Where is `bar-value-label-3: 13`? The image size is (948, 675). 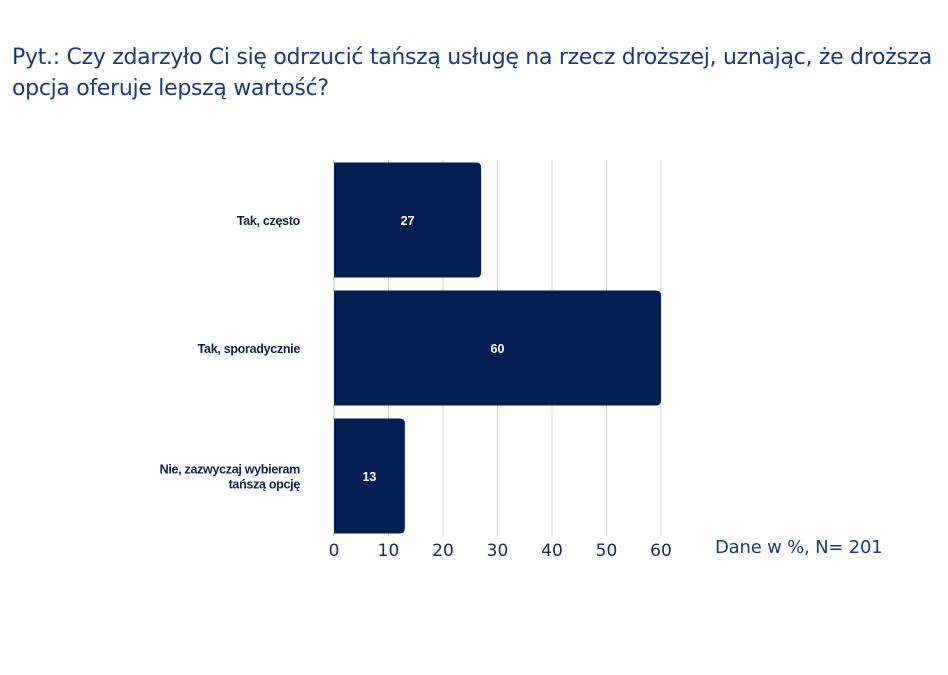
bar-value-label-3: 13 is located at coordinates (369, 477).